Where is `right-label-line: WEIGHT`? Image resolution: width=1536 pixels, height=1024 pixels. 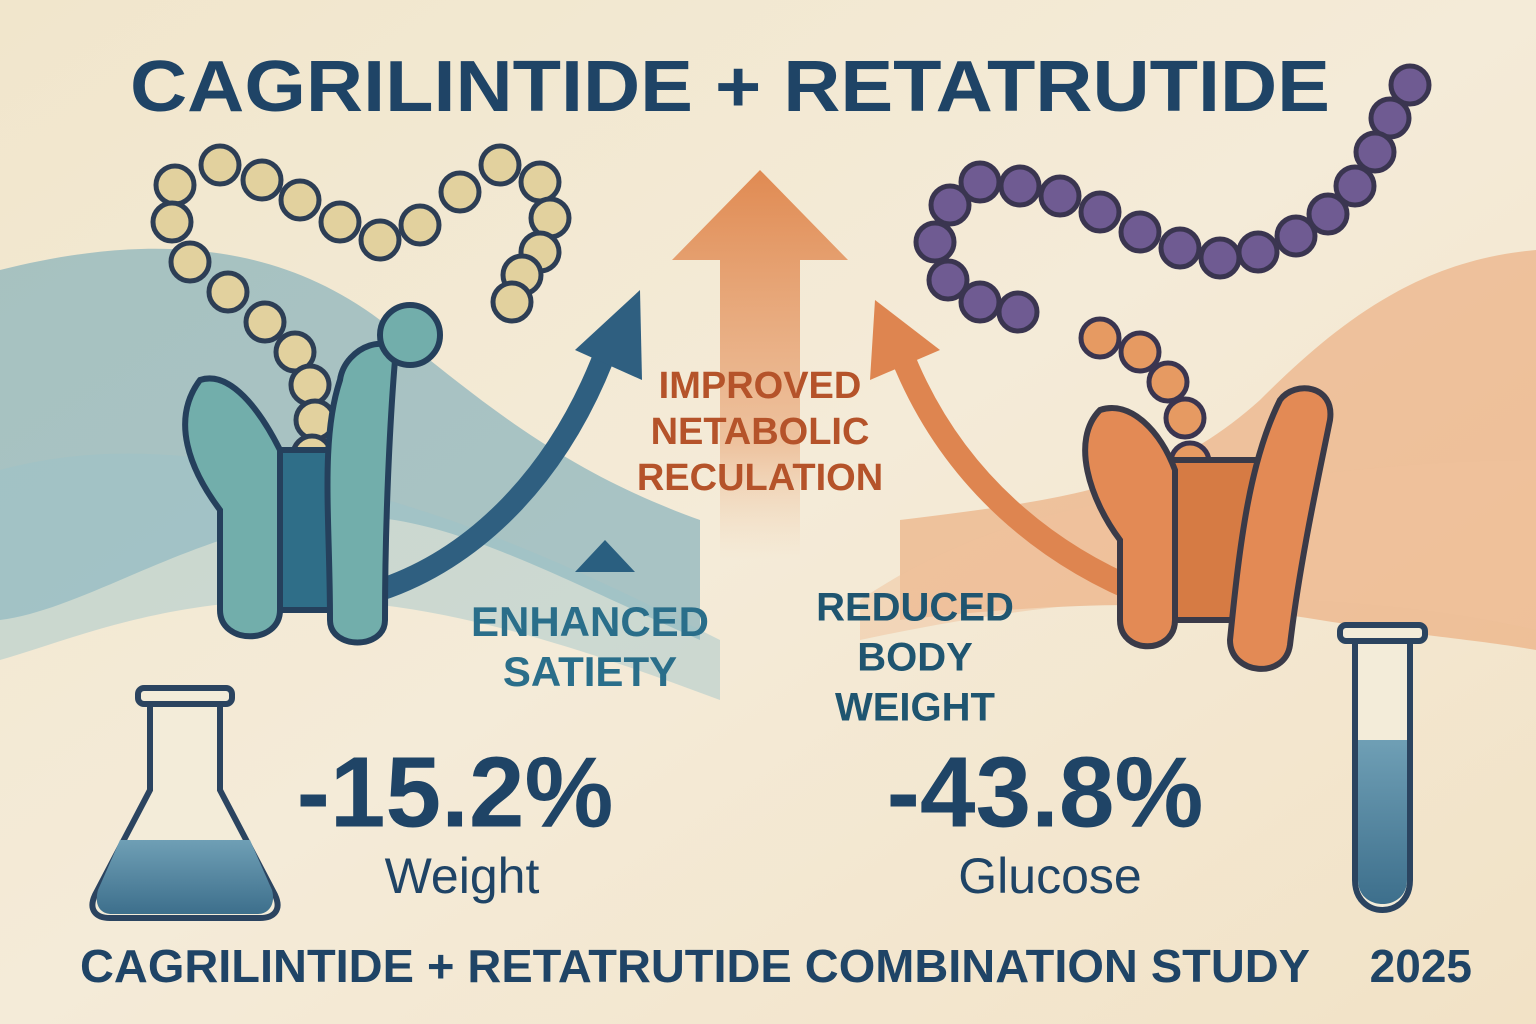 right-label-line: WEIGHT is located at coordinates (915, 708).